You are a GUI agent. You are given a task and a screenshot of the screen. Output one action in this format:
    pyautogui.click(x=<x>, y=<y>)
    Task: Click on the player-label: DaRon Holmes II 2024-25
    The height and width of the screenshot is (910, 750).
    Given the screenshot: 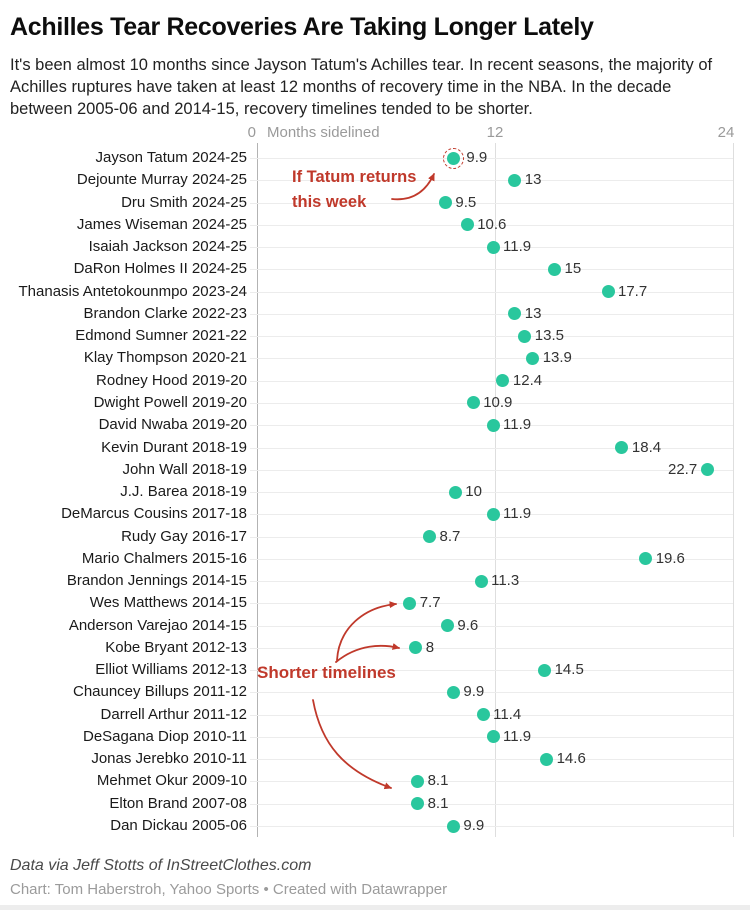 What is the action you would take?
    pyautogui.click(x=160, y=269)
    